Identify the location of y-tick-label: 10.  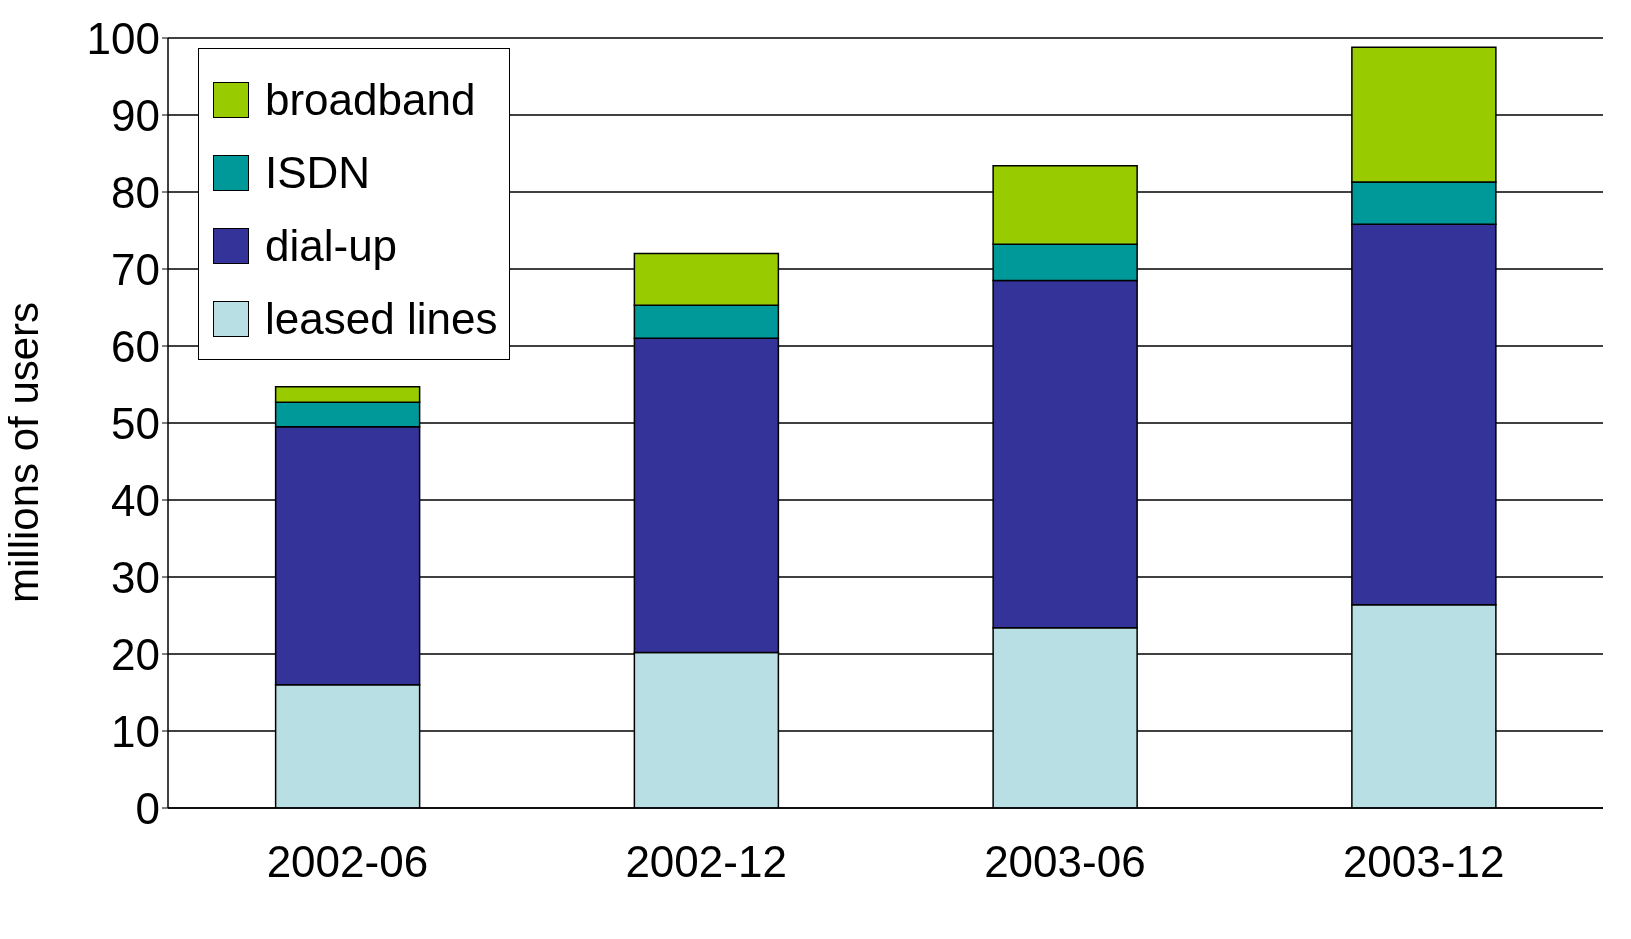
(135, 731).